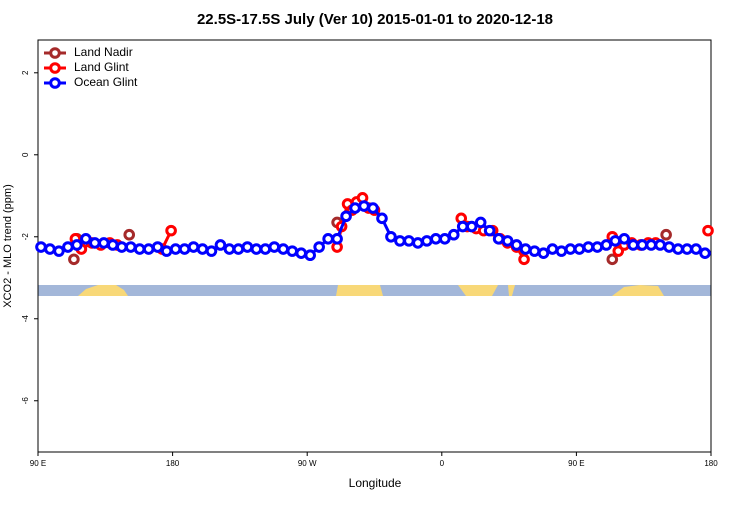 The width and height of the screenshot is (750, 505). I want to click on x-tick-label: 0, so click(442, 463).